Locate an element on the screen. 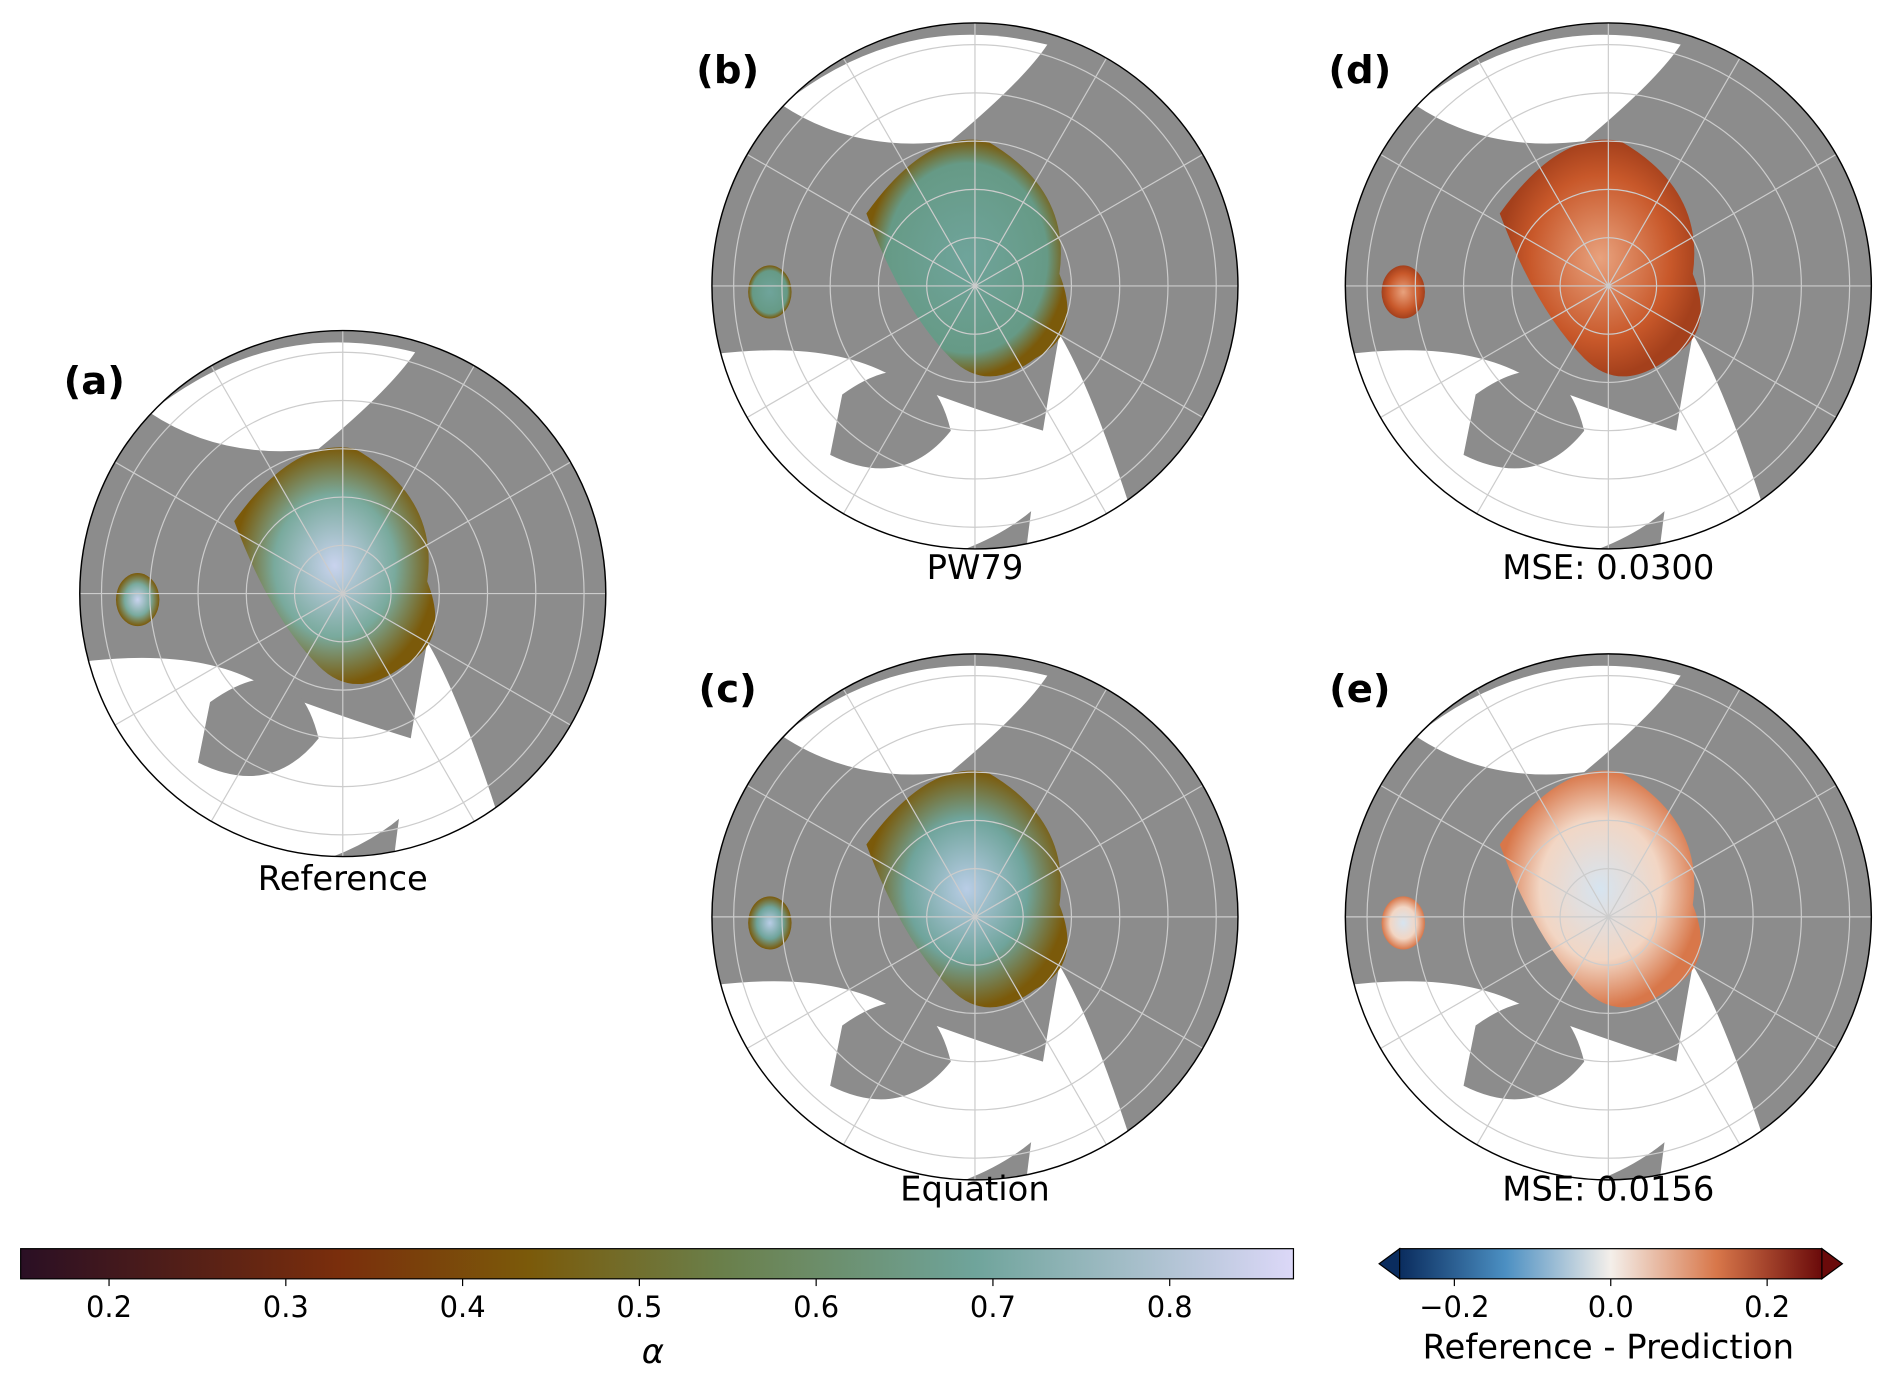 Image resolution: width=1892 pixels, height=1385 pixels. panel-caption: Reference is located at coordinates (343, 878).